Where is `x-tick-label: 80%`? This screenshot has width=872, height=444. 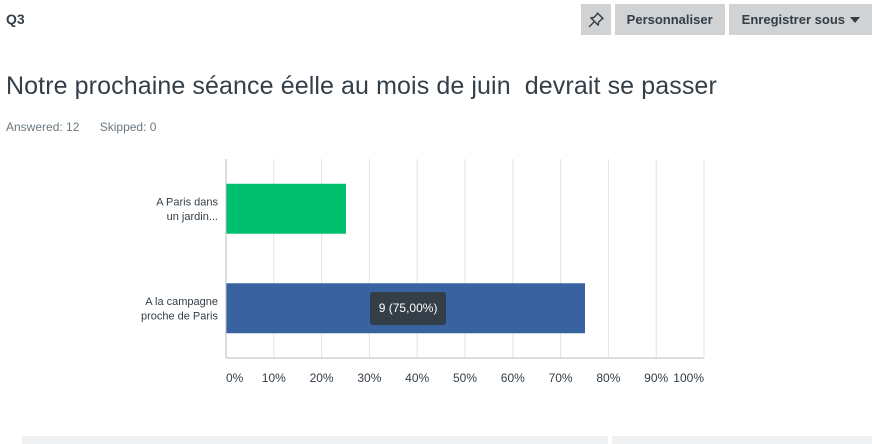 x-tick-label: 80% is located at coordinates (608, 378).